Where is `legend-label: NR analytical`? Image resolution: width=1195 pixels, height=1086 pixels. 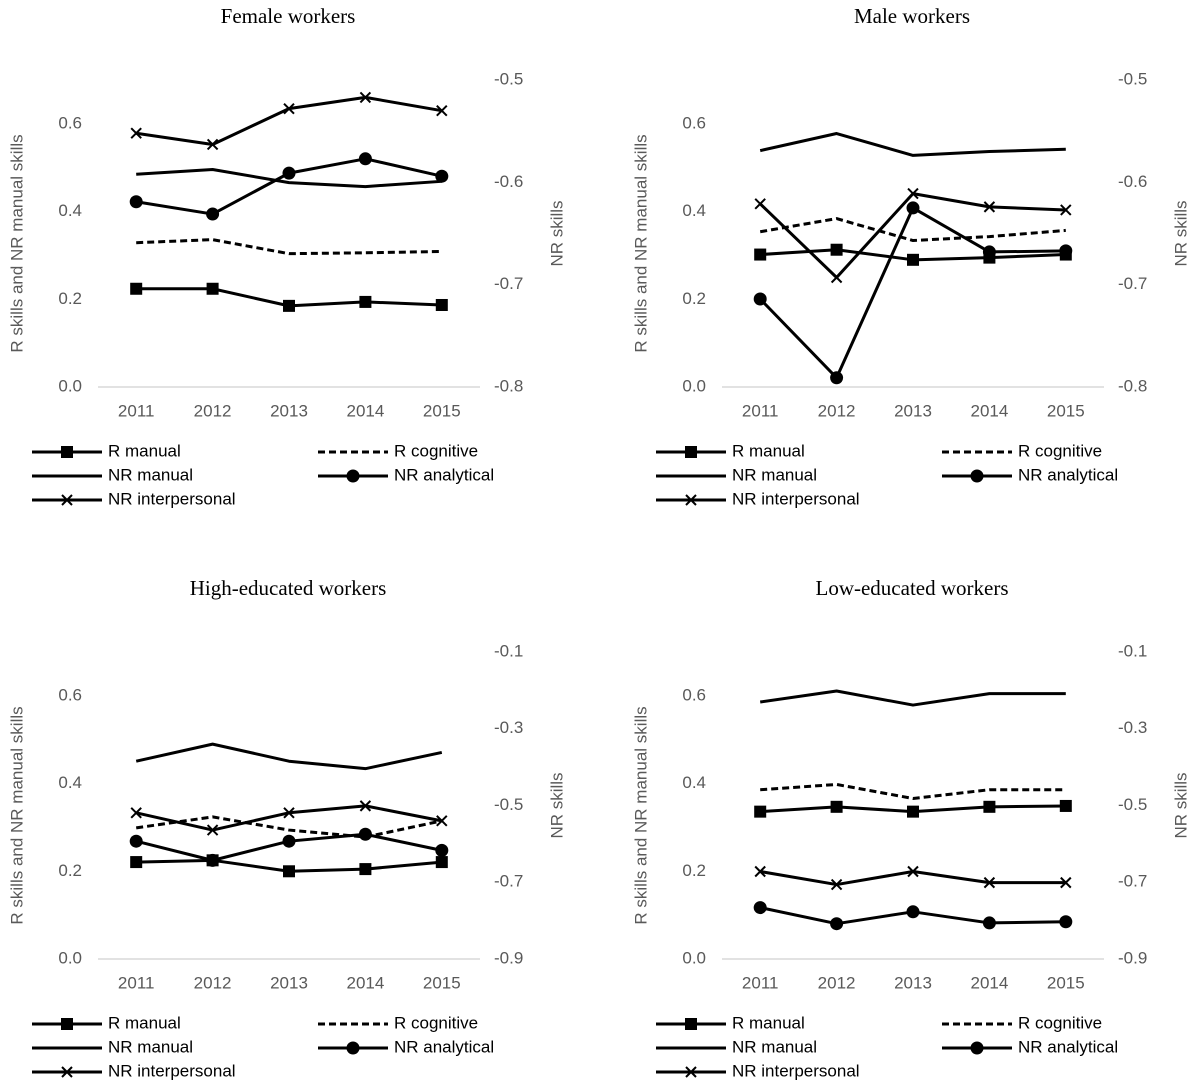
legend-label: NR analytical is located at coordinates (1068, 474).